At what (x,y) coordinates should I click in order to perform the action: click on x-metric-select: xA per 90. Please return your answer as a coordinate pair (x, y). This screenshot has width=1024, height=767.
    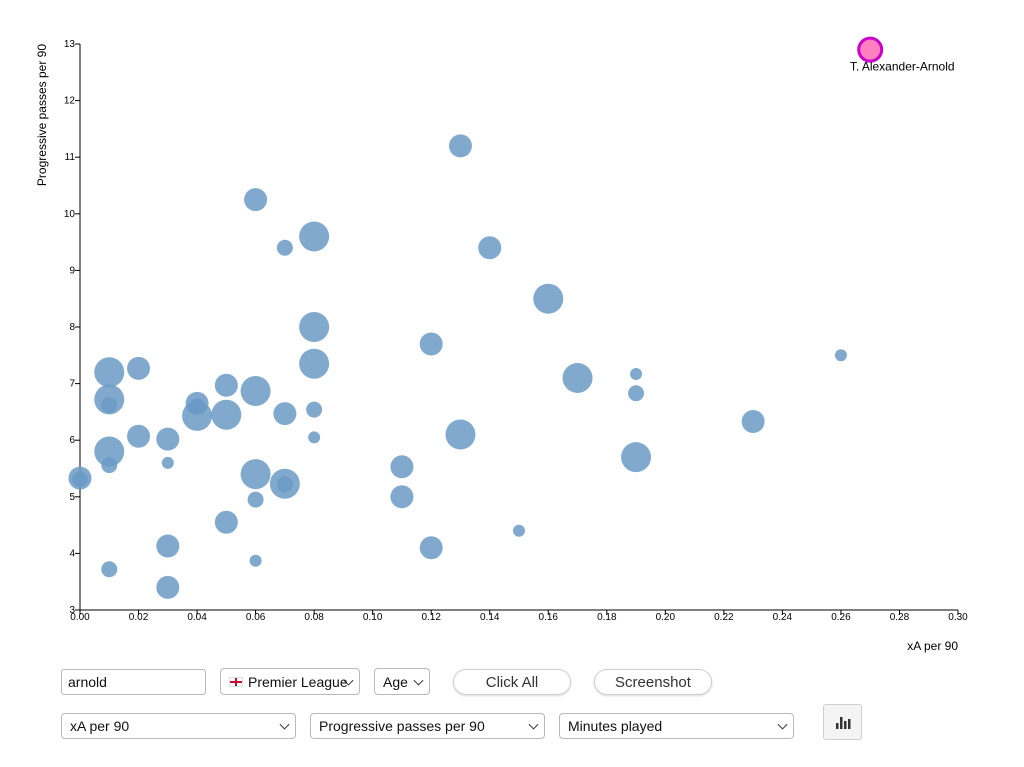
    Looking at the image, I should click on (178, 726).